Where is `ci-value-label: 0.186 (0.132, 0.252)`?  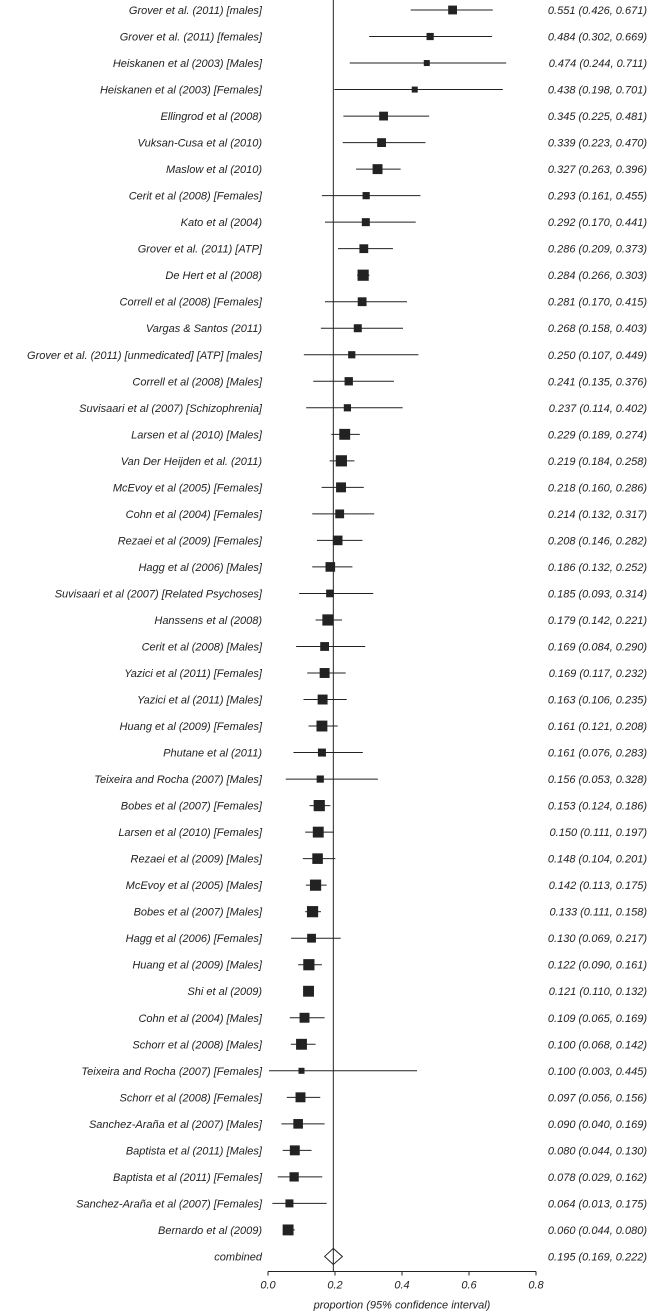
ci-value-label: 0.186 (0.132, 0.252) is located at coordinates (597, 568).